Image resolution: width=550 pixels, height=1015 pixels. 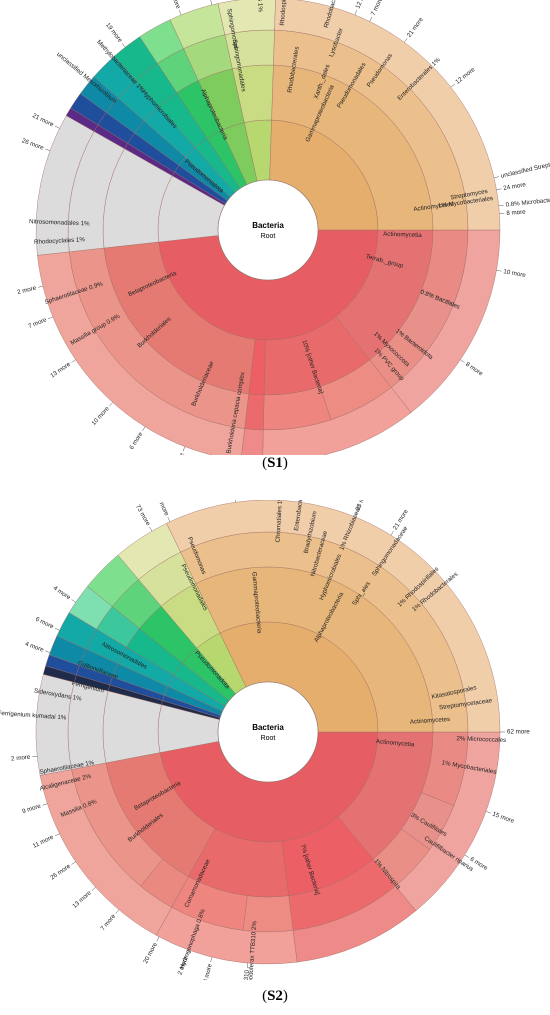 What do you see at coordinates (361, 506) in the screenshot?
I see `outer-label: 23 more` at bounding box center [361, 506].